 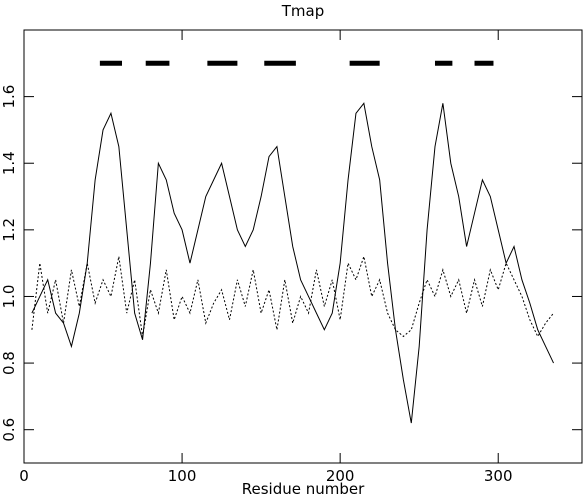 What do you see at coordinates (340, 476) in the screenshot?
I see `x-tick-label: 200` at bounding box center [340, 476].